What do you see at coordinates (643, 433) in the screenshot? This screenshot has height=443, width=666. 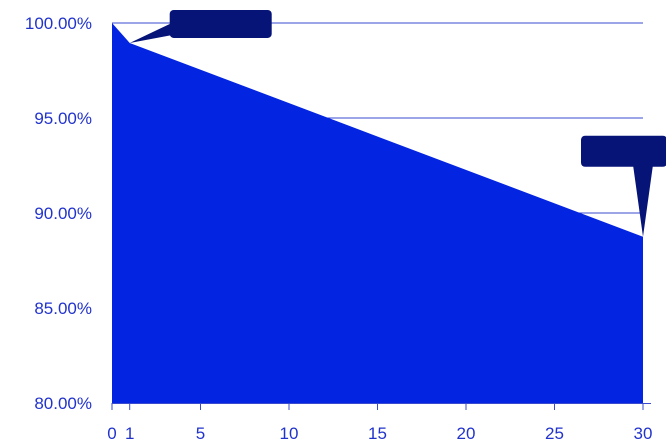 I see `x-tick-label: 30` at bounding box center [643, 433].